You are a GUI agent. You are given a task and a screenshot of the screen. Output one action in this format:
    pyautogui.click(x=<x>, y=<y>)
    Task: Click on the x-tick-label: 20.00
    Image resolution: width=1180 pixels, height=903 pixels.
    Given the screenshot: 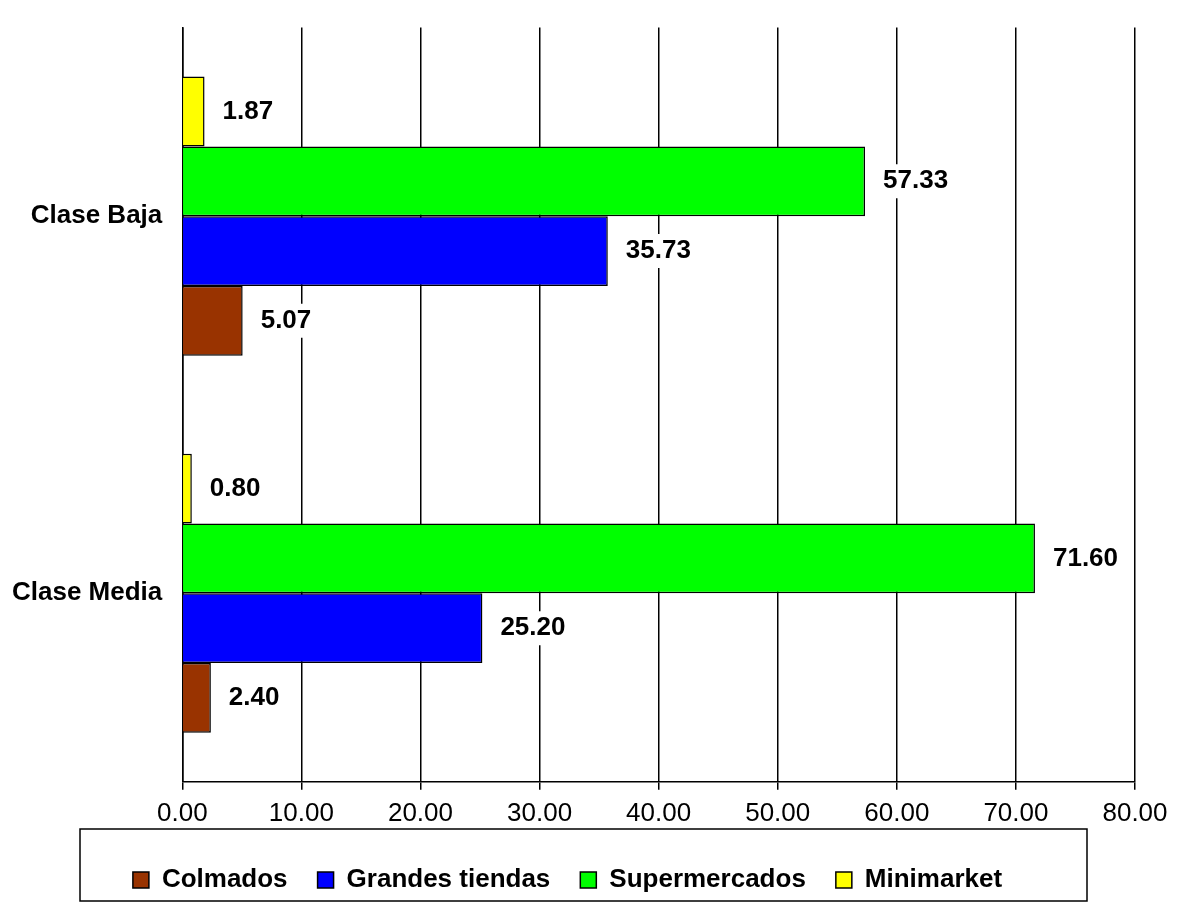 What is the action you would take?
    pyautogui.click(x=420, y=811)
    